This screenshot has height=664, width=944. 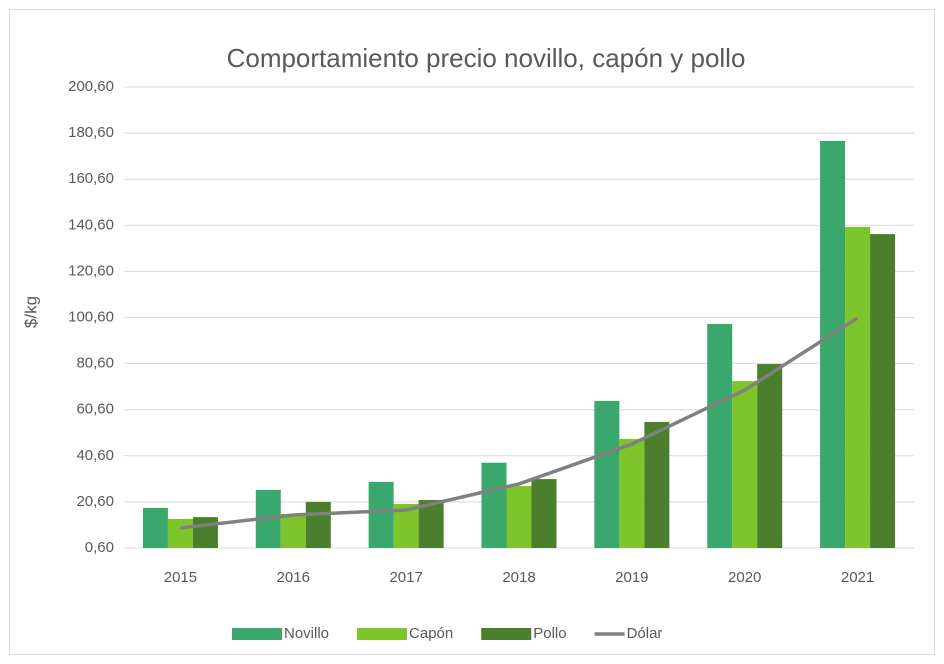 What do you see at coordinates (91, 316) in the screenshot?
I see `y-tick-label: 100,60` at bounding box center [91, 316].